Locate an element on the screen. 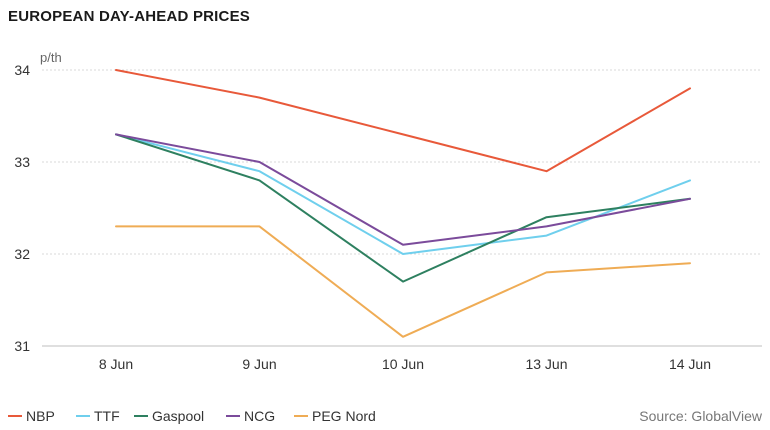 The image size is (770, 430). y-tick-label: 34 is located at coordinates (22, 70).